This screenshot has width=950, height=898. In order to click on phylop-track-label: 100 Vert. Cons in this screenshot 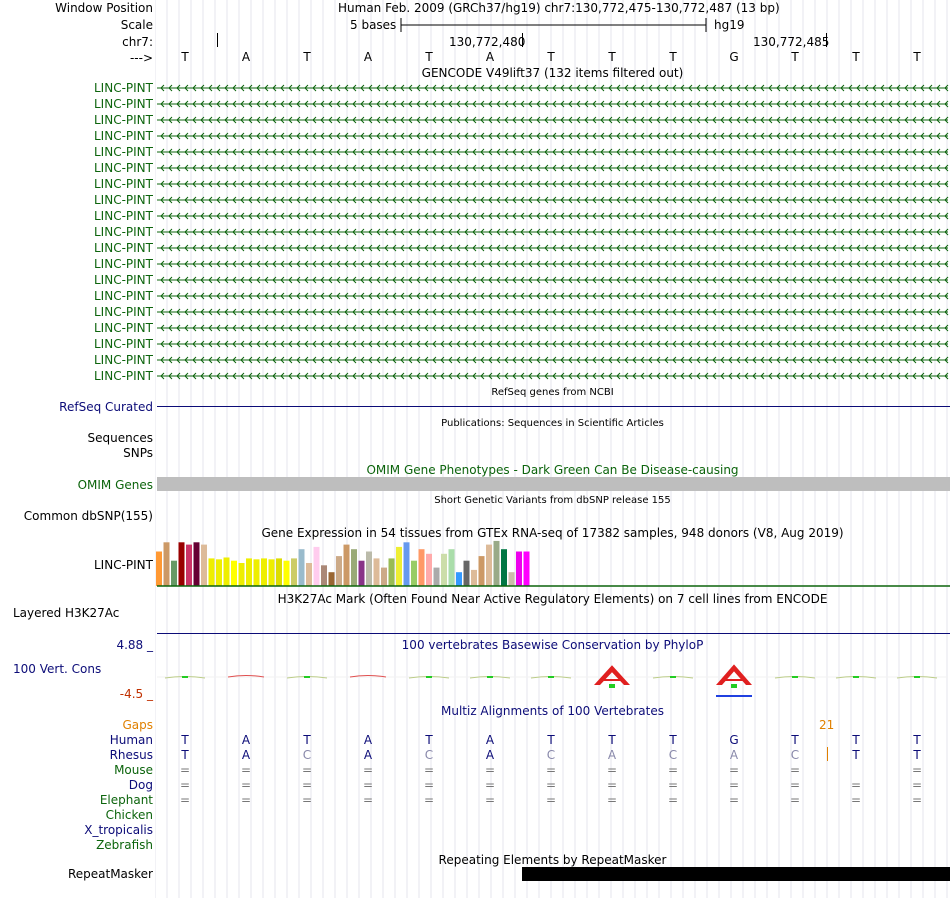, I will do `click(57, 669)`.